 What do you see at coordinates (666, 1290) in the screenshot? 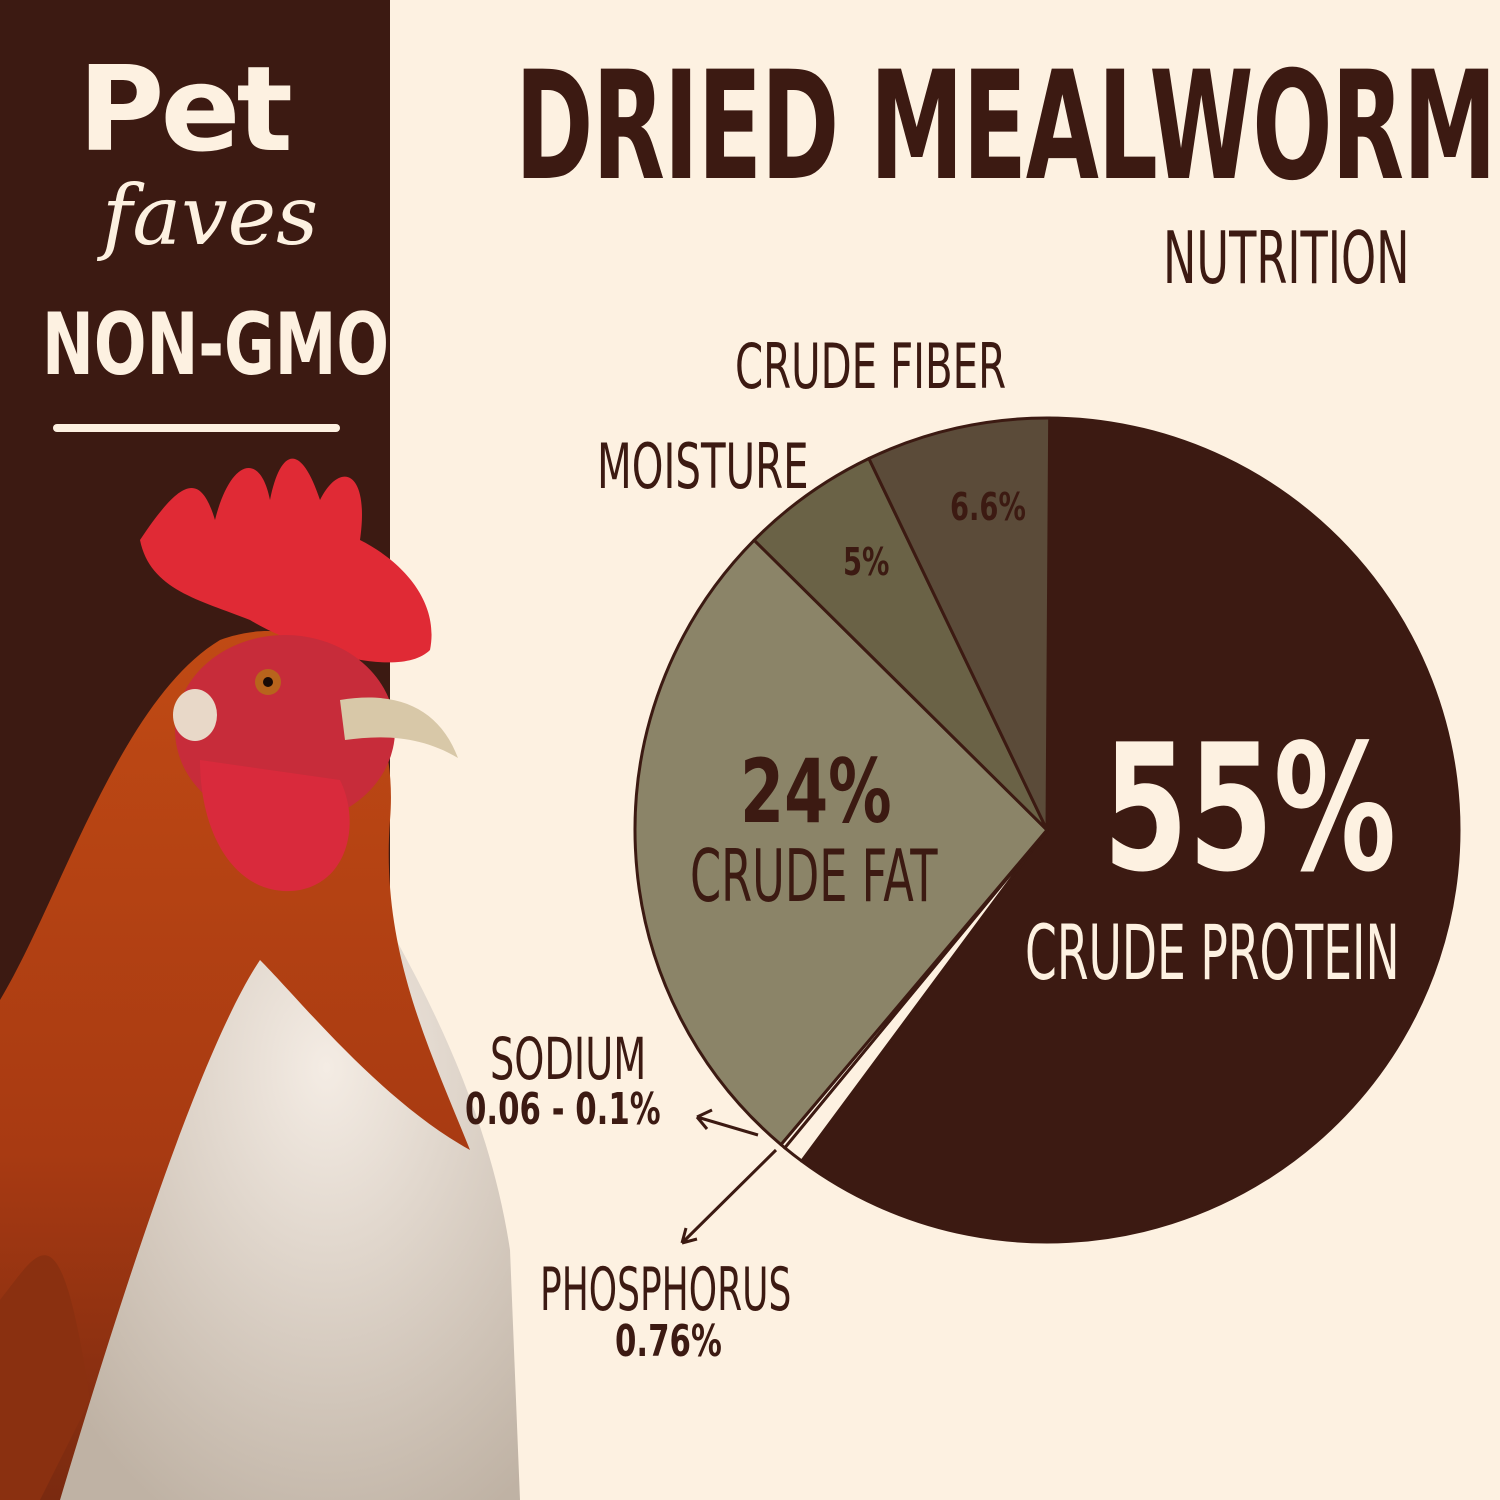
I see `label-phosphorus: PHOSPHORUS` at bounding box center [666, 1290].